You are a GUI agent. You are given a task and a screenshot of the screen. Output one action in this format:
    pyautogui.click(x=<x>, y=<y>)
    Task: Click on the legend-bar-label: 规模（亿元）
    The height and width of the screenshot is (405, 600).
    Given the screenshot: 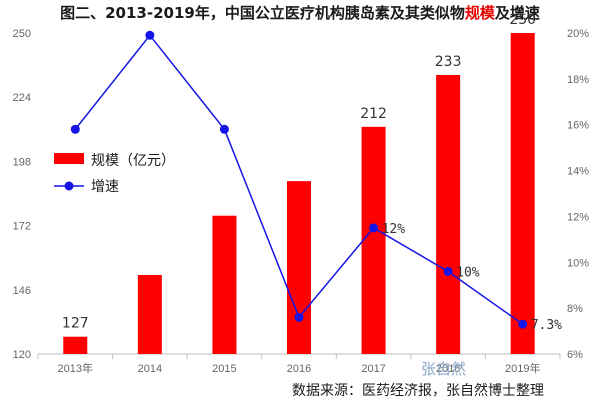 What is the action you would take?
    pyautogui.click(x=133, y=161)
    